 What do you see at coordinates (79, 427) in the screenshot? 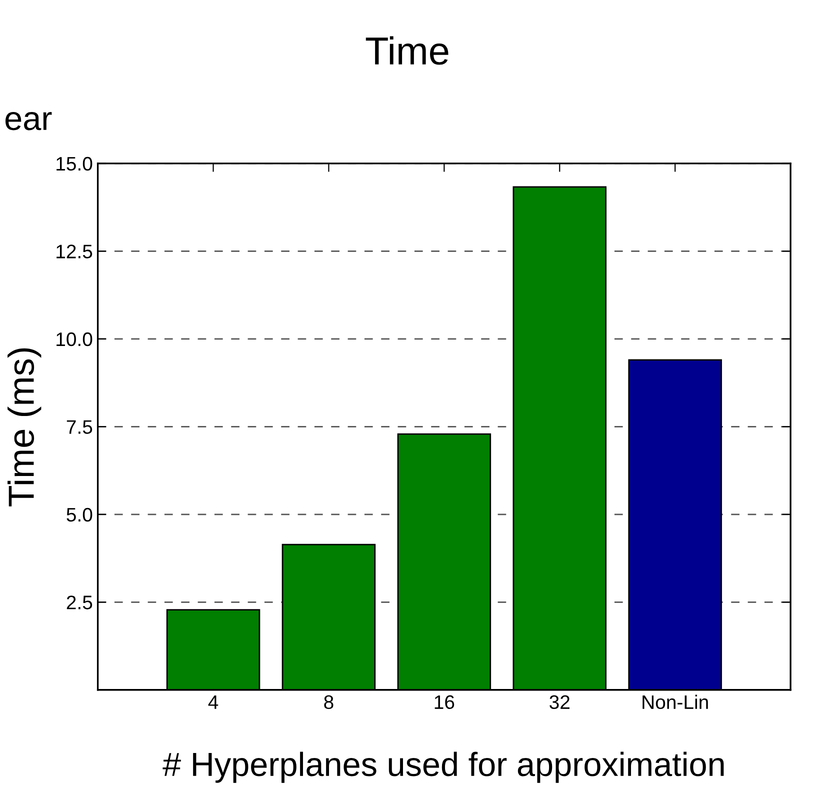
I see `y-tick-label: 7.5` at bounding box center [79, 427].